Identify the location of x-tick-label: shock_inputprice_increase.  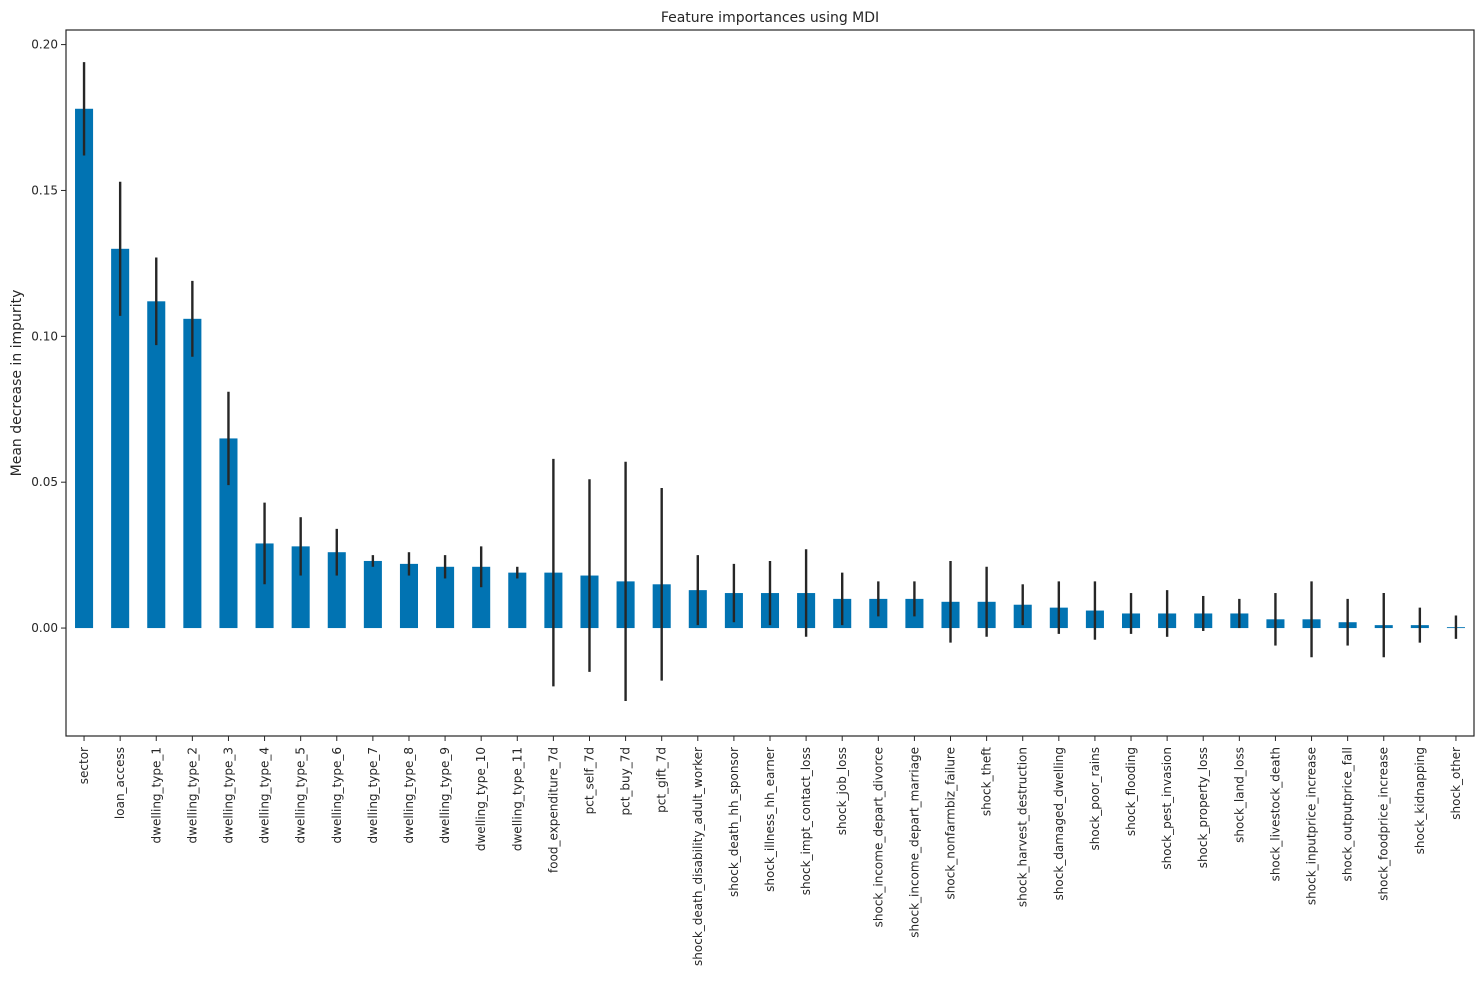
(1312, 826).